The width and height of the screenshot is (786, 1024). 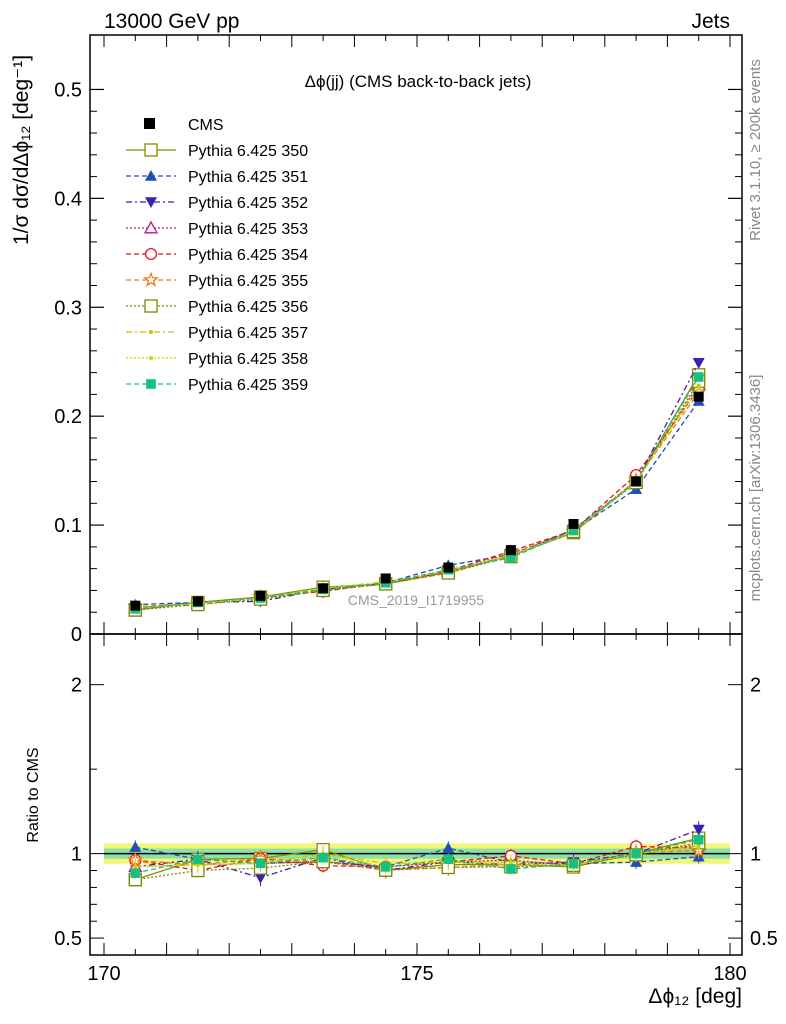 What do you see at coordinates (695, 996) in the screenshot?
I see `x-axis-label: Δϕ₁₂ [deg]` at bounding box center [695, 996].